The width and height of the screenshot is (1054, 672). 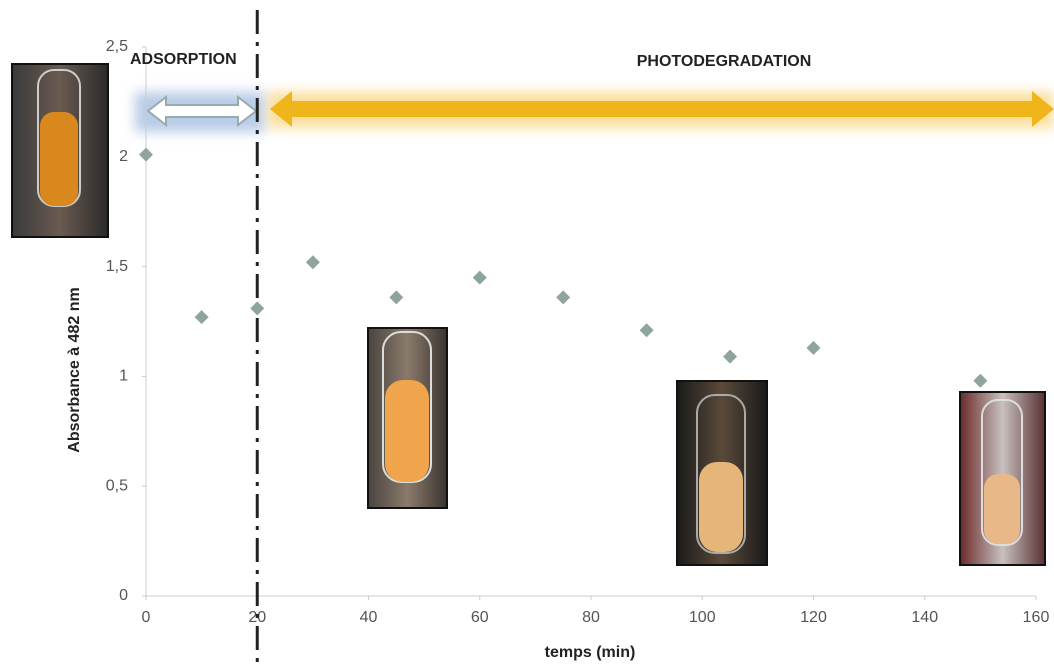 I want to click on y-tick-label: 0,5, so click(x=117, y=485).